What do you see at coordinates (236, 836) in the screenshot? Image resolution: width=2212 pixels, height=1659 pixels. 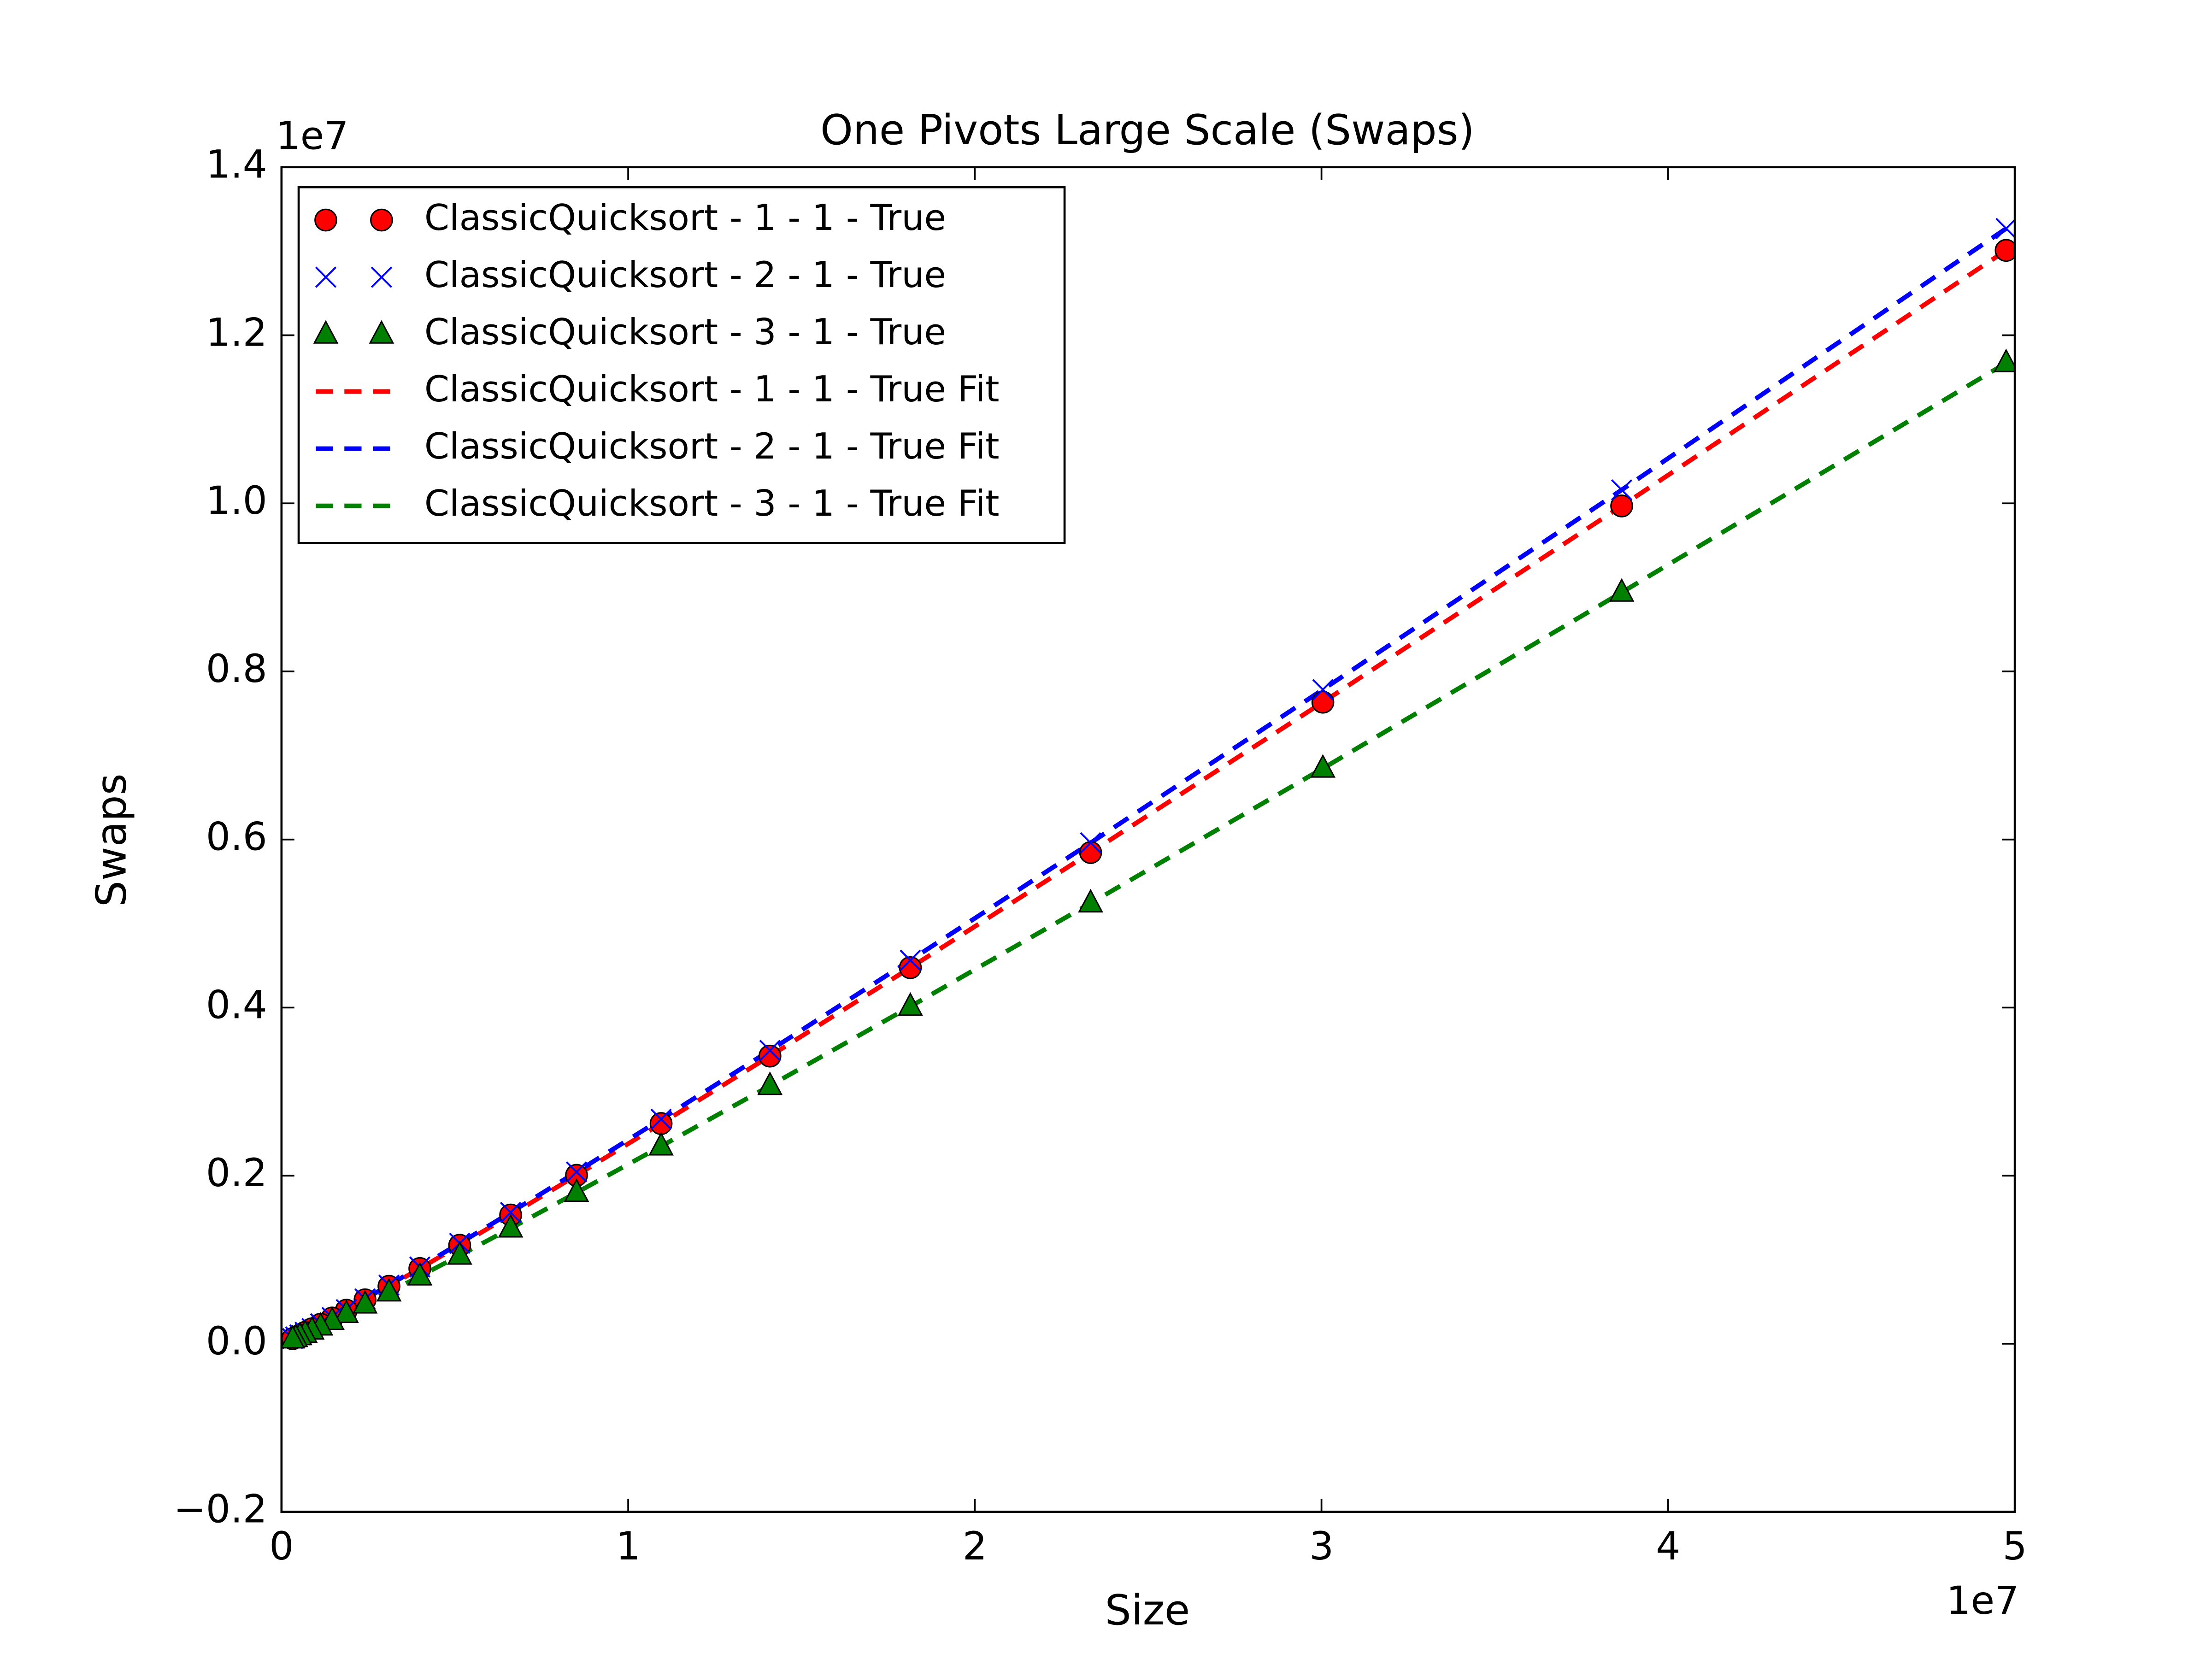 I see `y-tick-label: 0.6` at bounding box center [236, 836].